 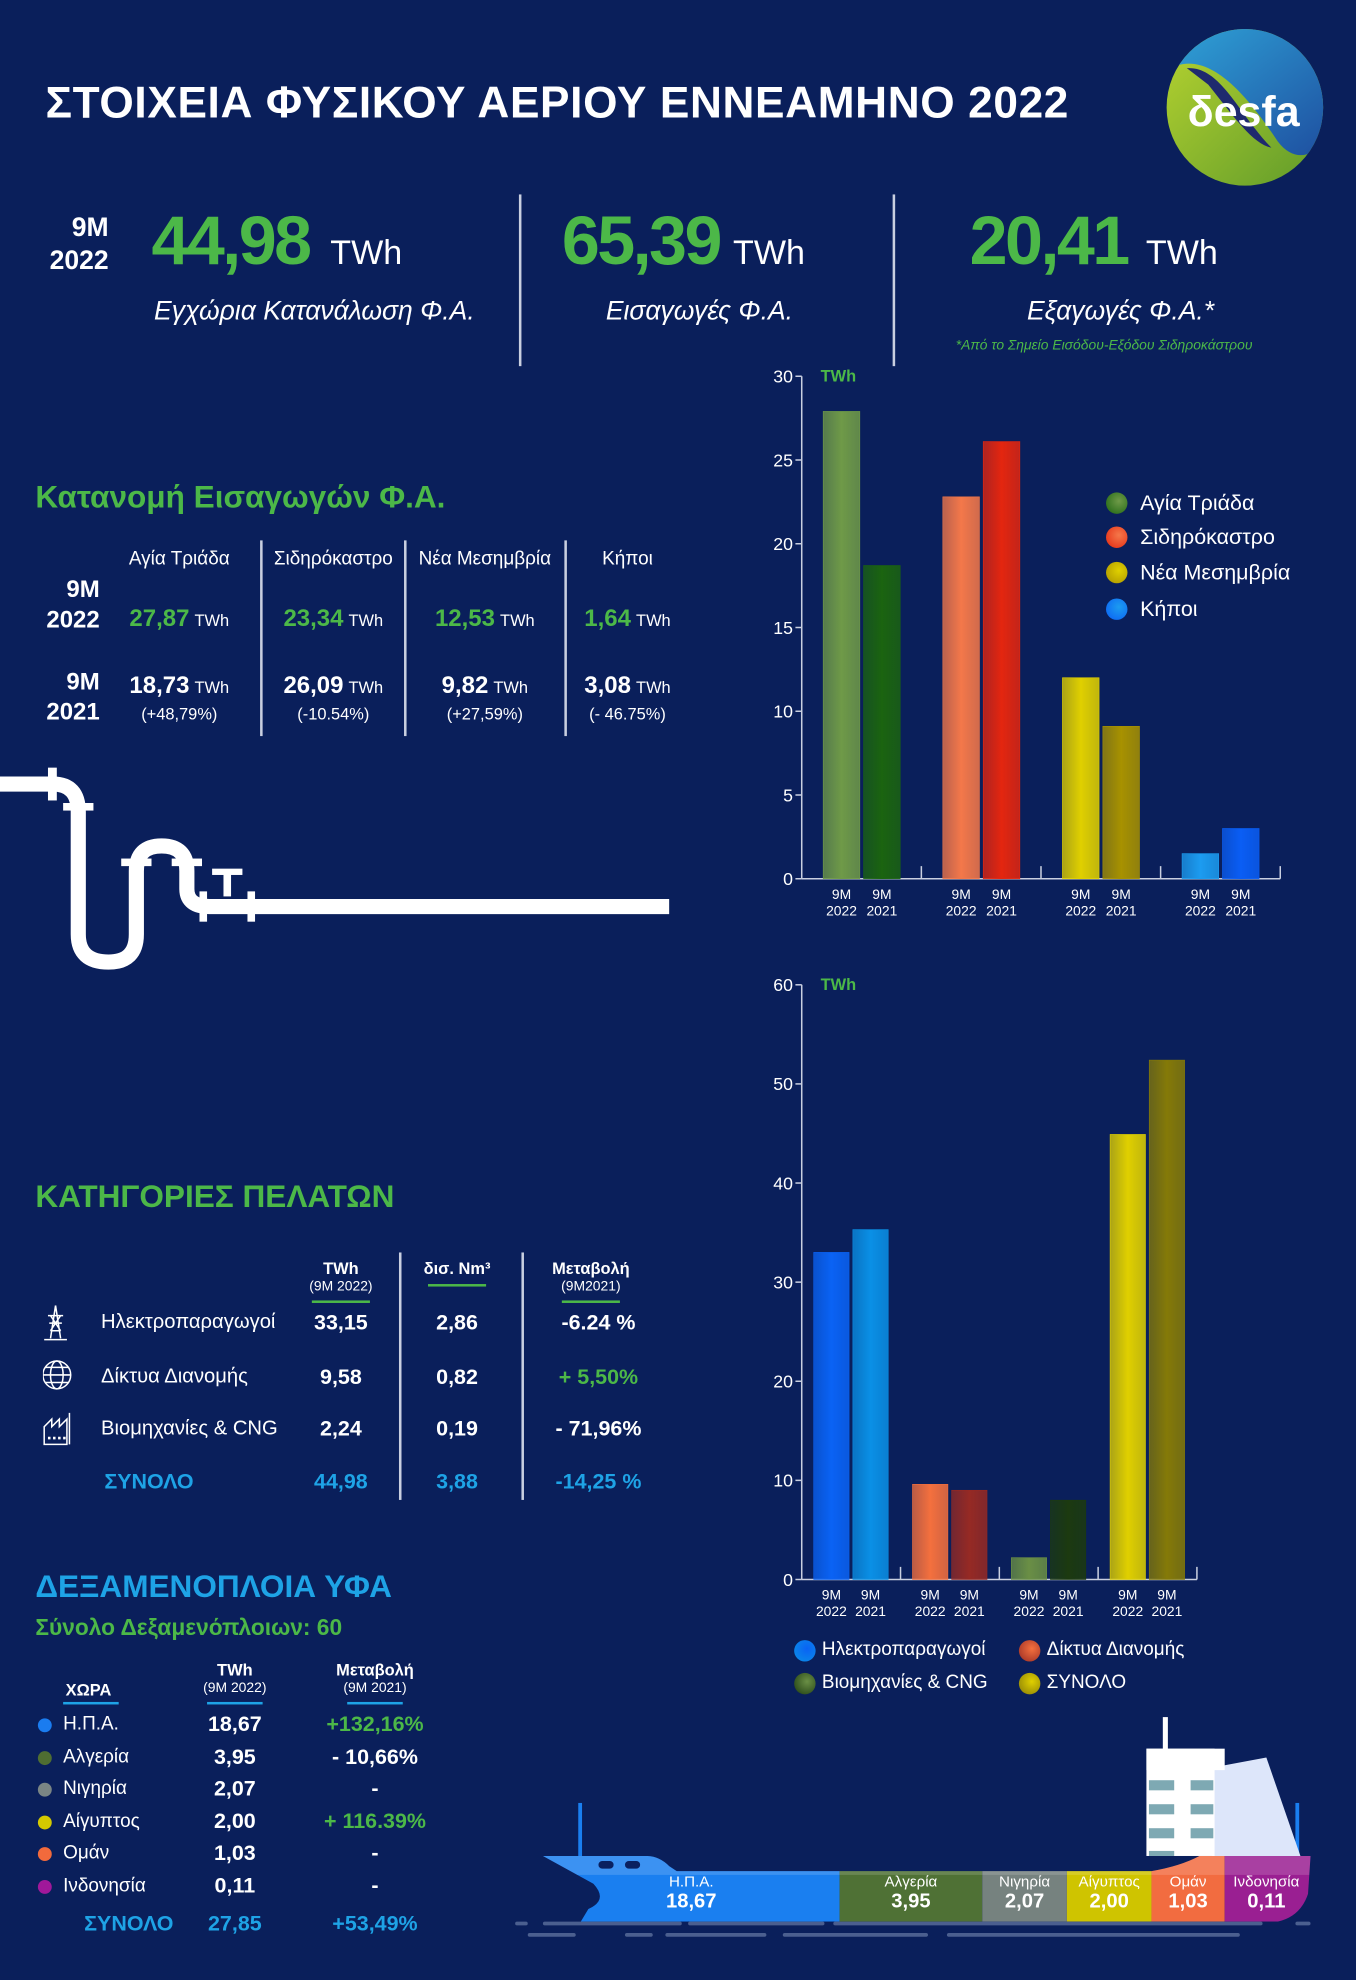 I want to click on legend-label: Σιδηρόκαστρο, so click(x=1207, y=537).